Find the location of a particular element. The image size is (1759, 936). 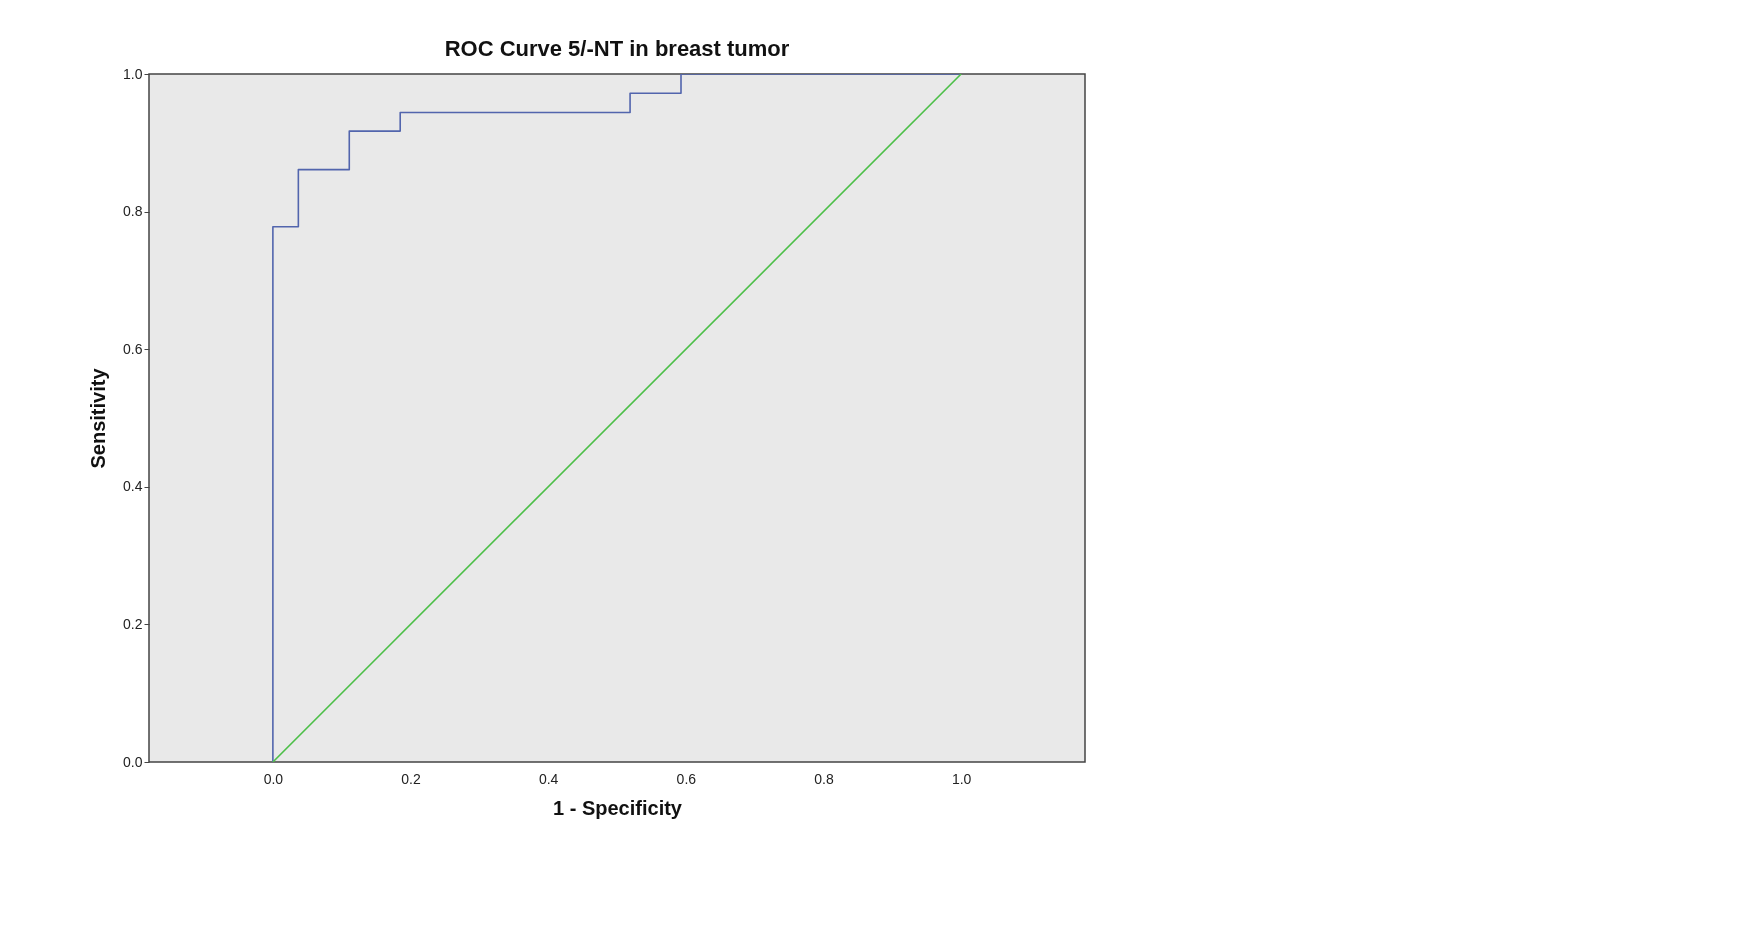

x-tick-label: 1.0 is located at coordinates (961, 778).